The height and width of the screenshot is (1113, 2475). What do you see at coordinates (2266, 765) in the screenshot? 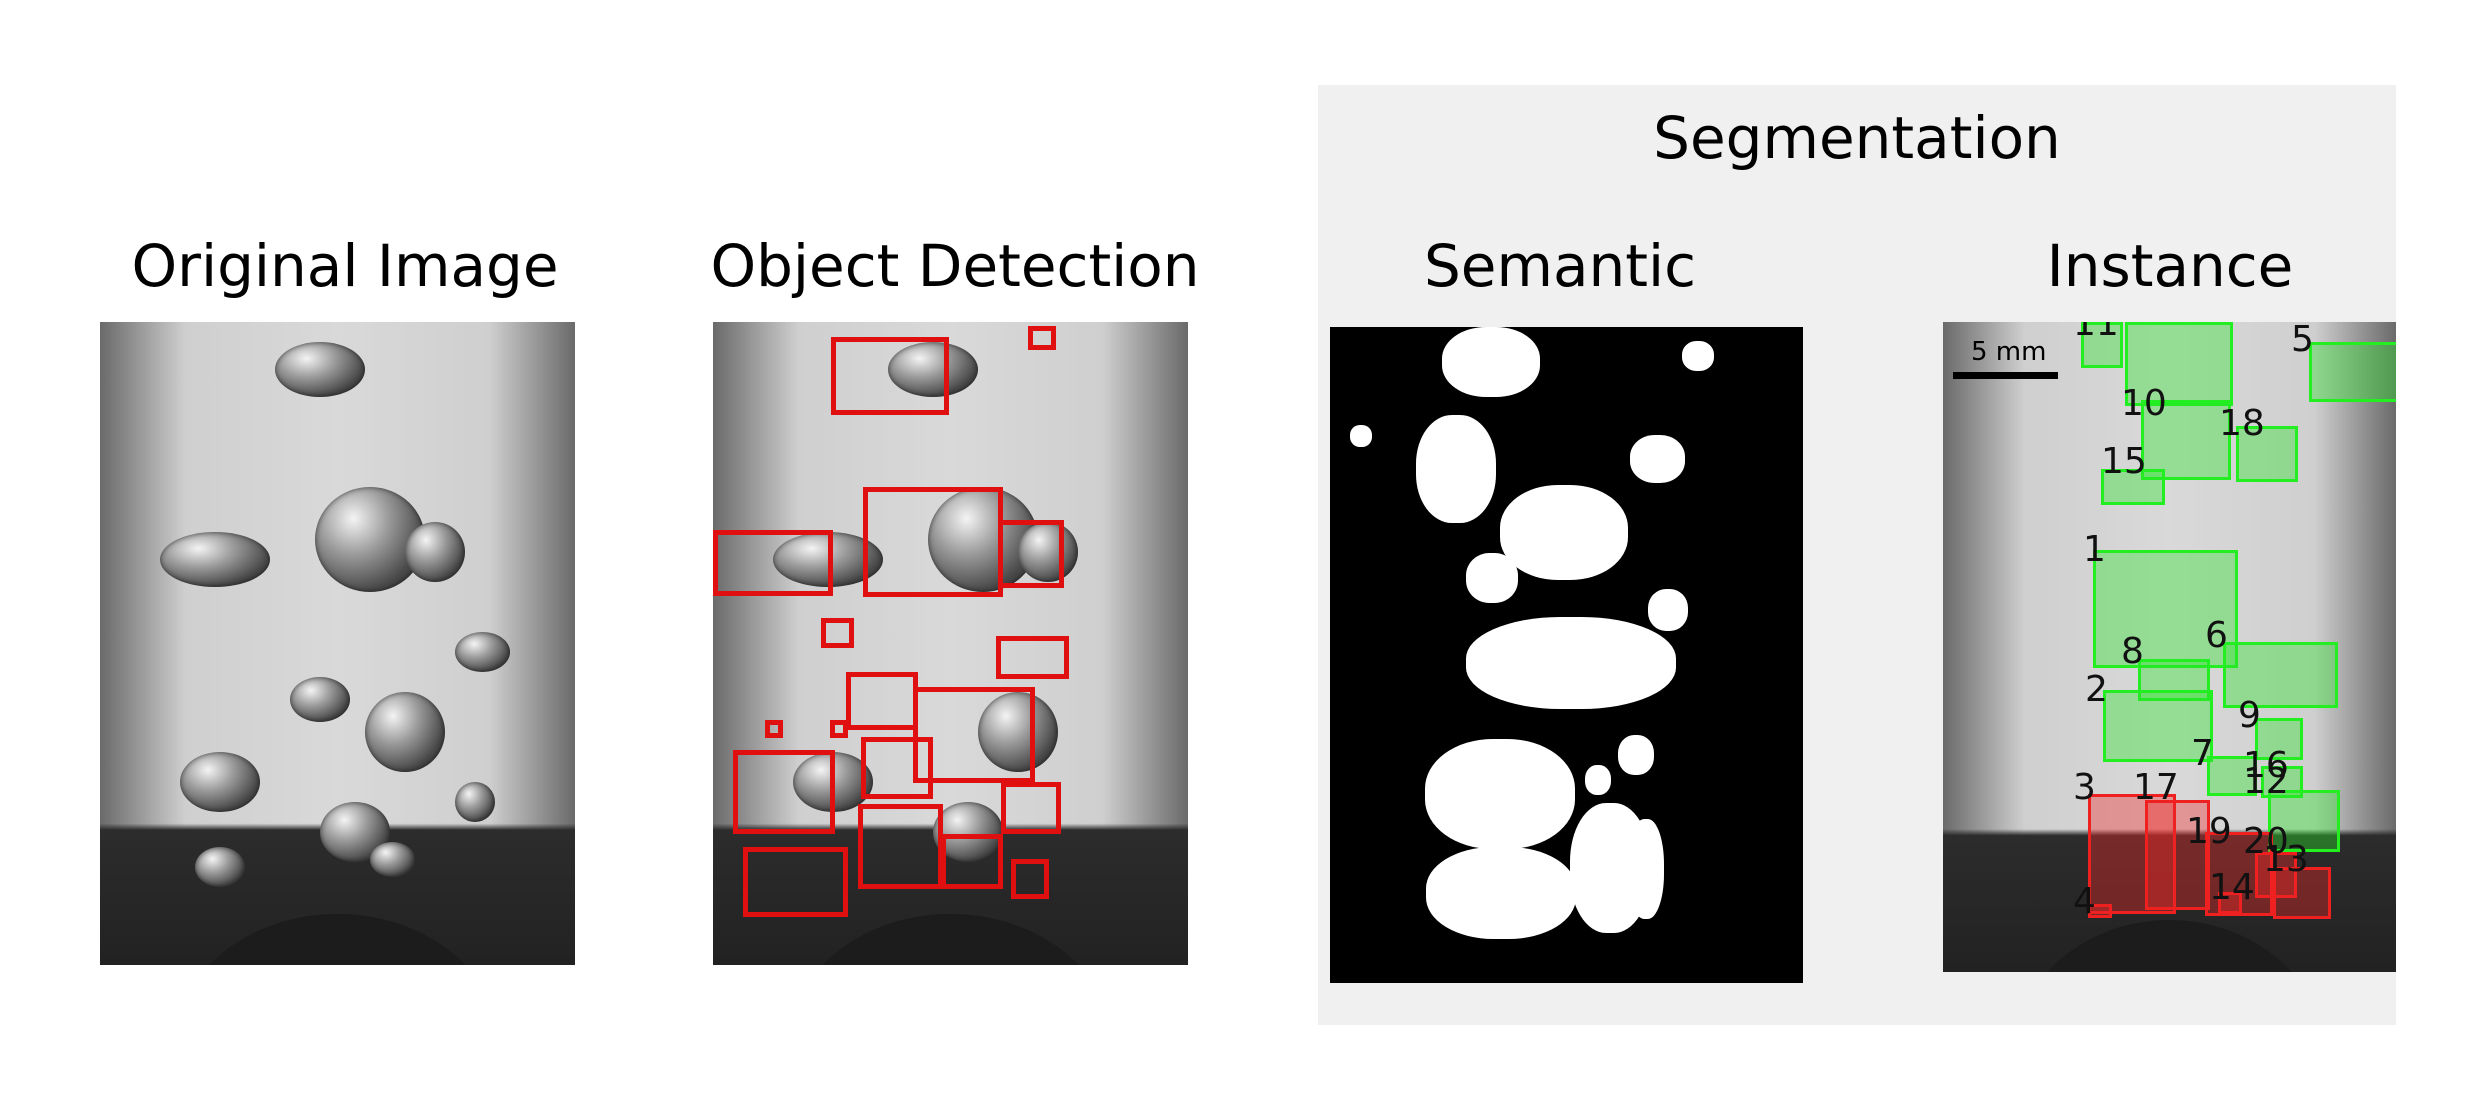
I see `instance-label-16: 16` at bounding box center [2266, 765].